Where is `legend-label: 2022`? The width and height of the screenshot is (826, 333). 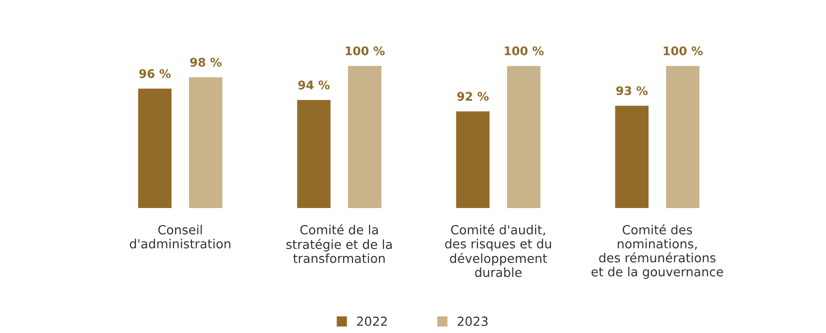
legend-label: 2022 is located at coordinates (372, 321).